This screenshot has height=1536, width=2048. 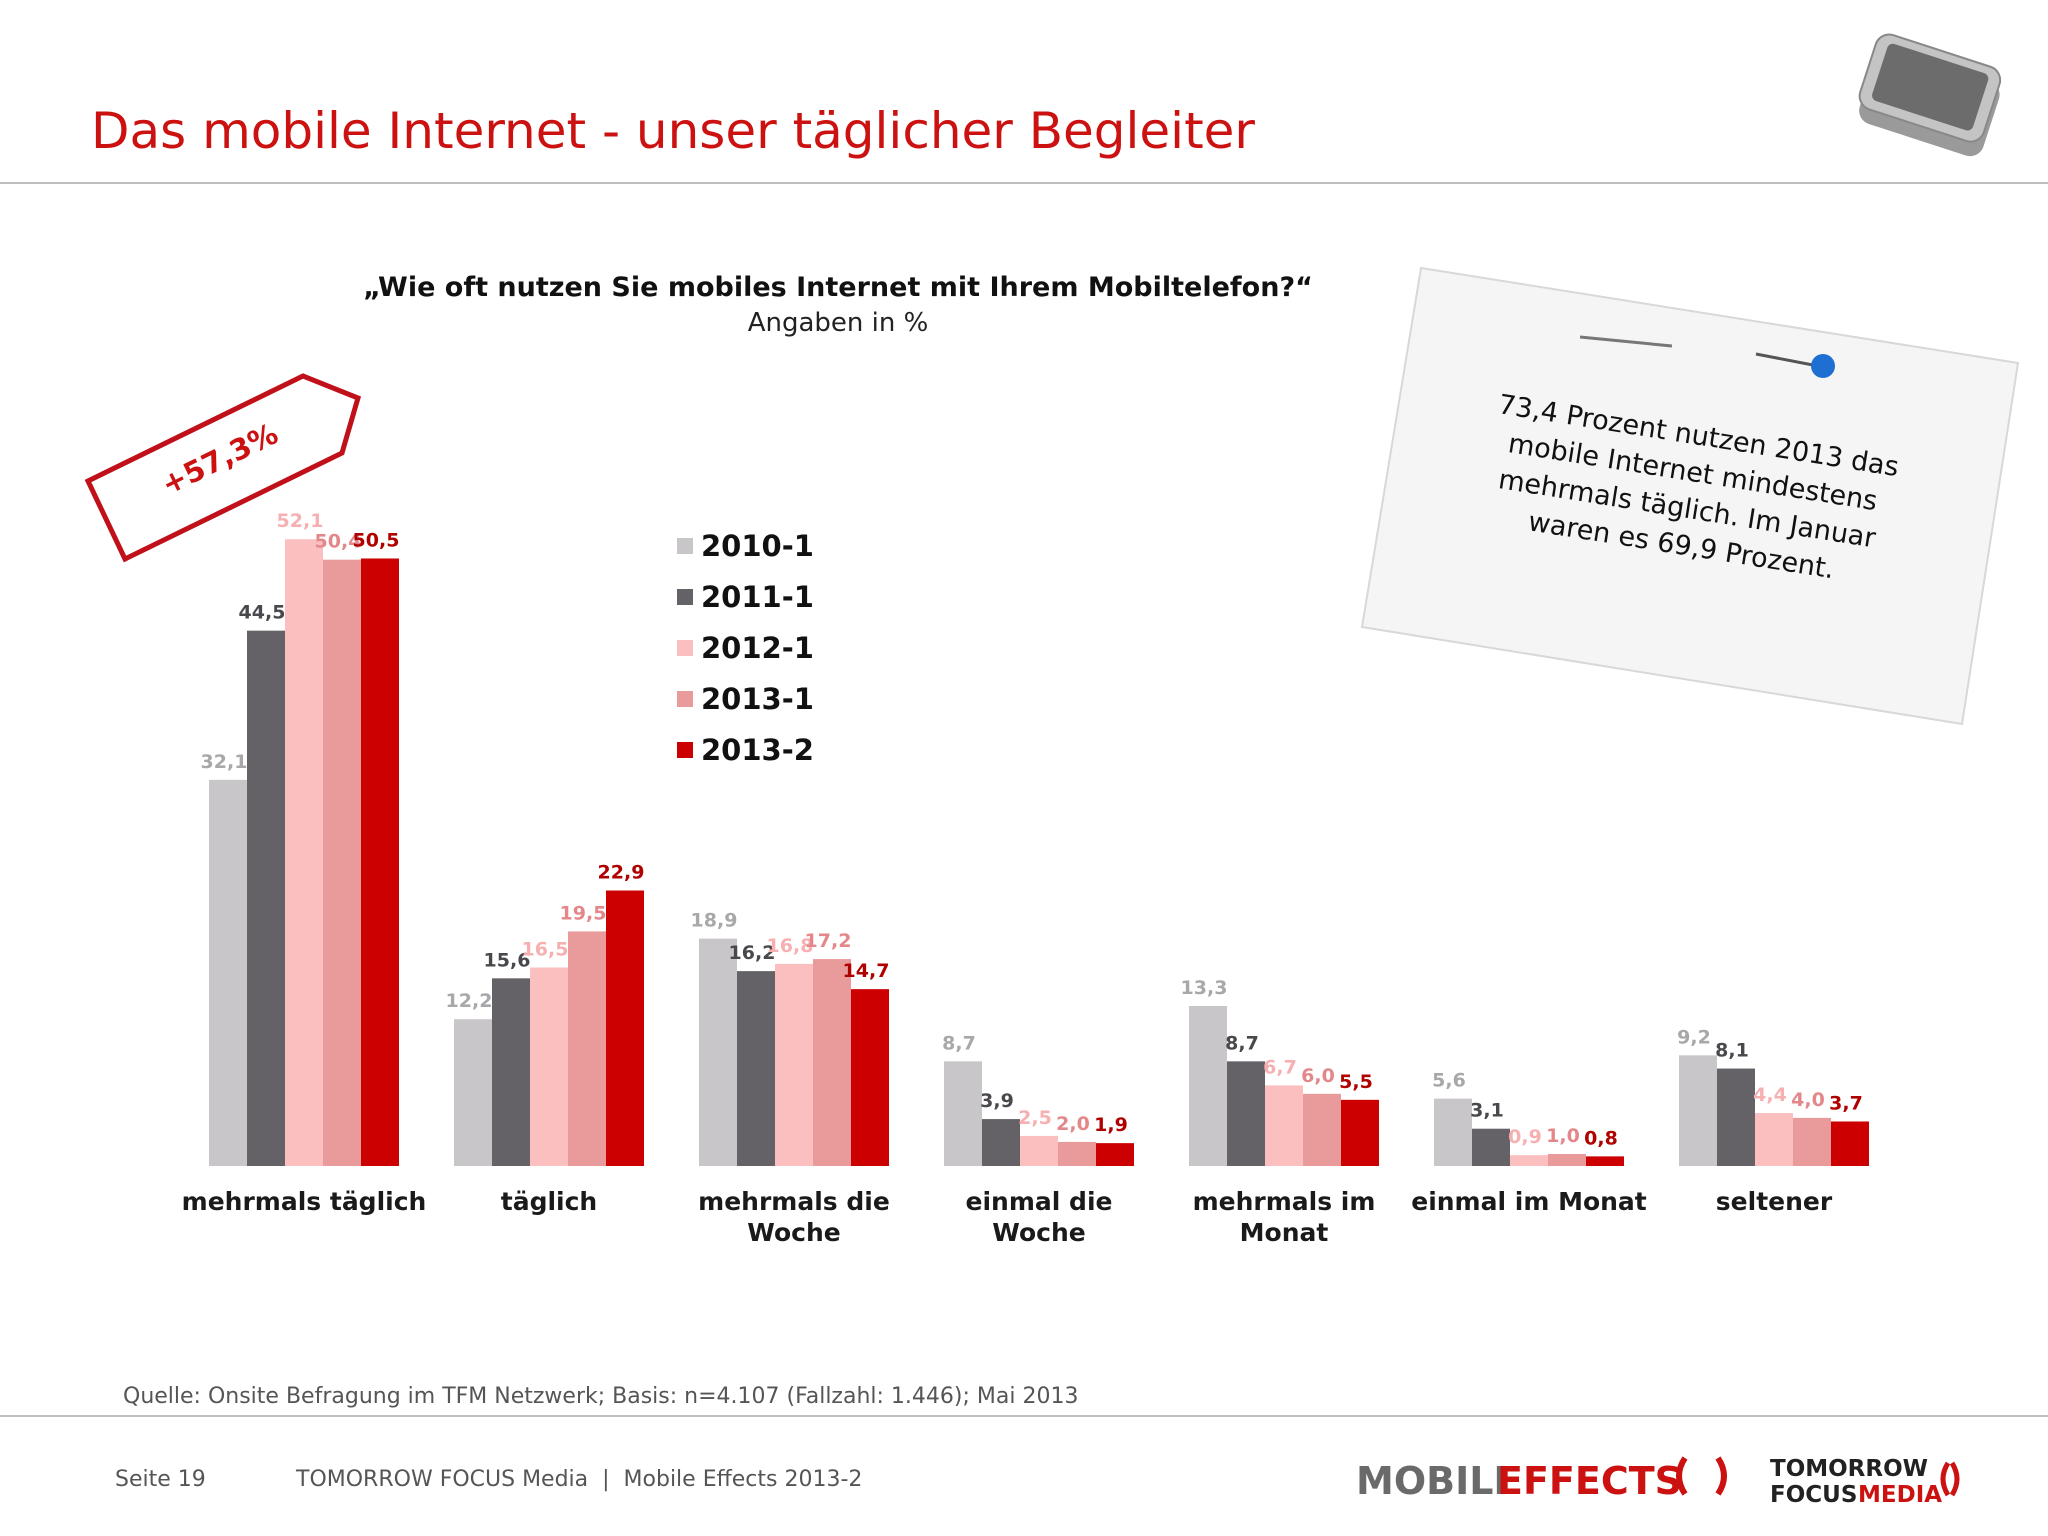 What do you see at coordinates (1449, 1081) in the screenshot?
I see `value-label: 5,6` at bounding box center [1449, 1081].